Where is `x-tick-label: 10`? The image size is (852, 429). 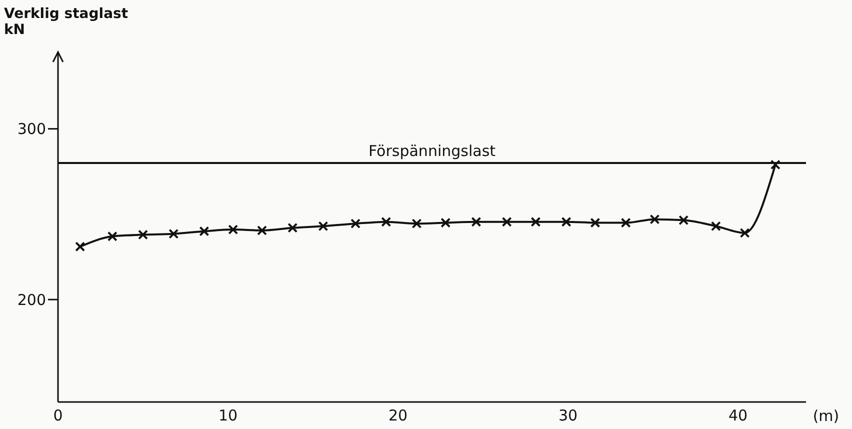
x-tick-label: 10 is located at coordinates (228, 415).